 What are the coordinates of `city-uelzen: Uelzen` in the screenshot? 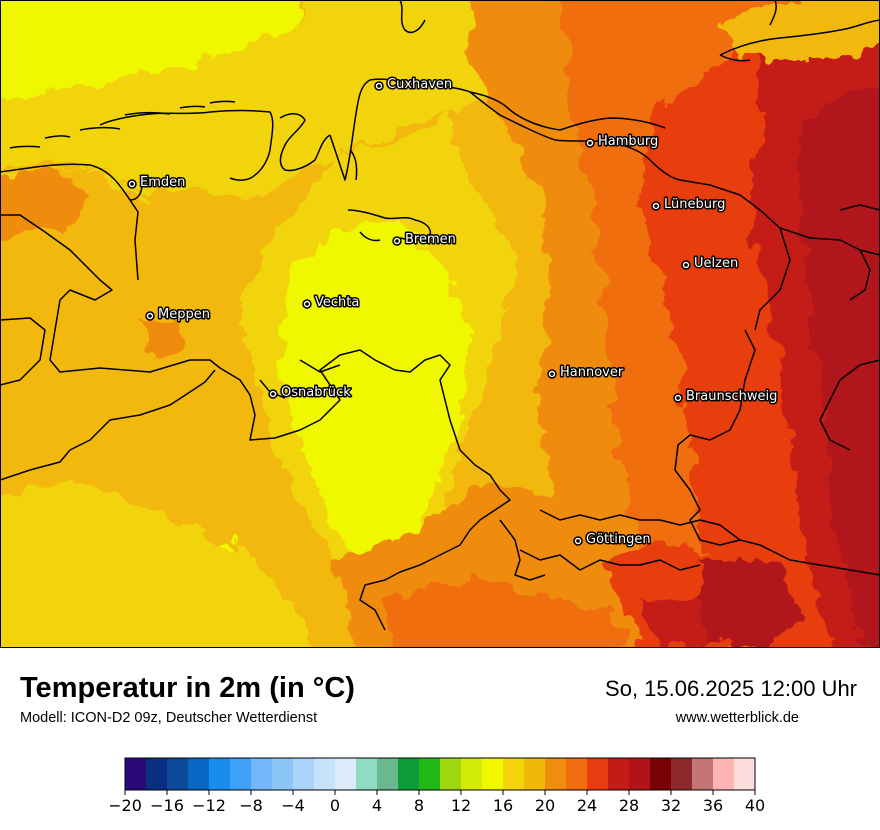 It's located at (710, 264).